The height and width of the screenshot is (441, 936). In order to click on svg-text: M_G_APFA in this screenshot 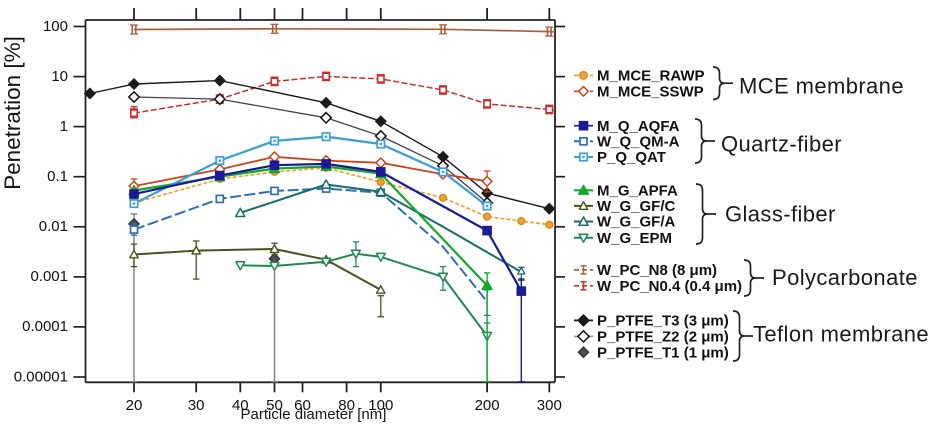, I will do `click(637, 191)`.